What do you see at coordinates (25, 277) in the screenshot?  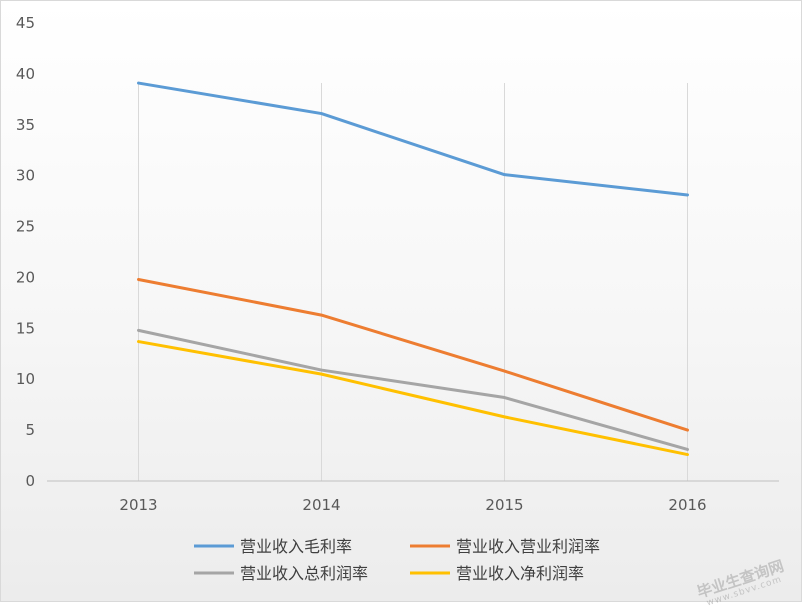 I see `y-tick-label-20: 20` at bounding box center [25, 277].